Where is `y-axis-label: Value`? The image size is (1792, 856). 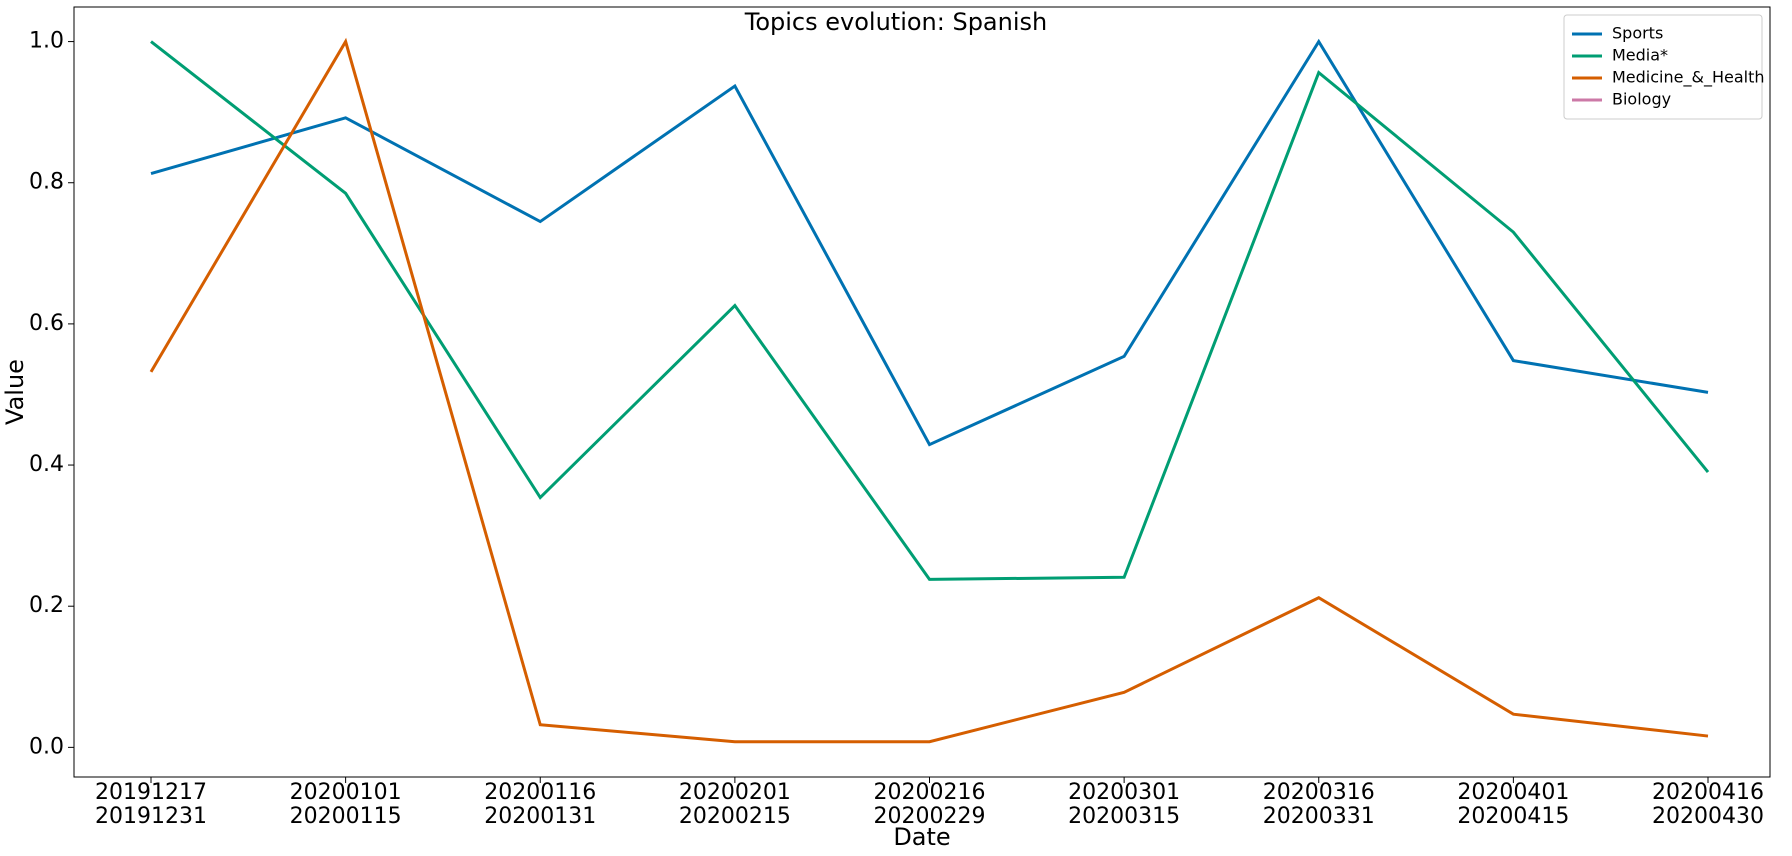
y-axis-label: Value is located at coordinates (15, 392).